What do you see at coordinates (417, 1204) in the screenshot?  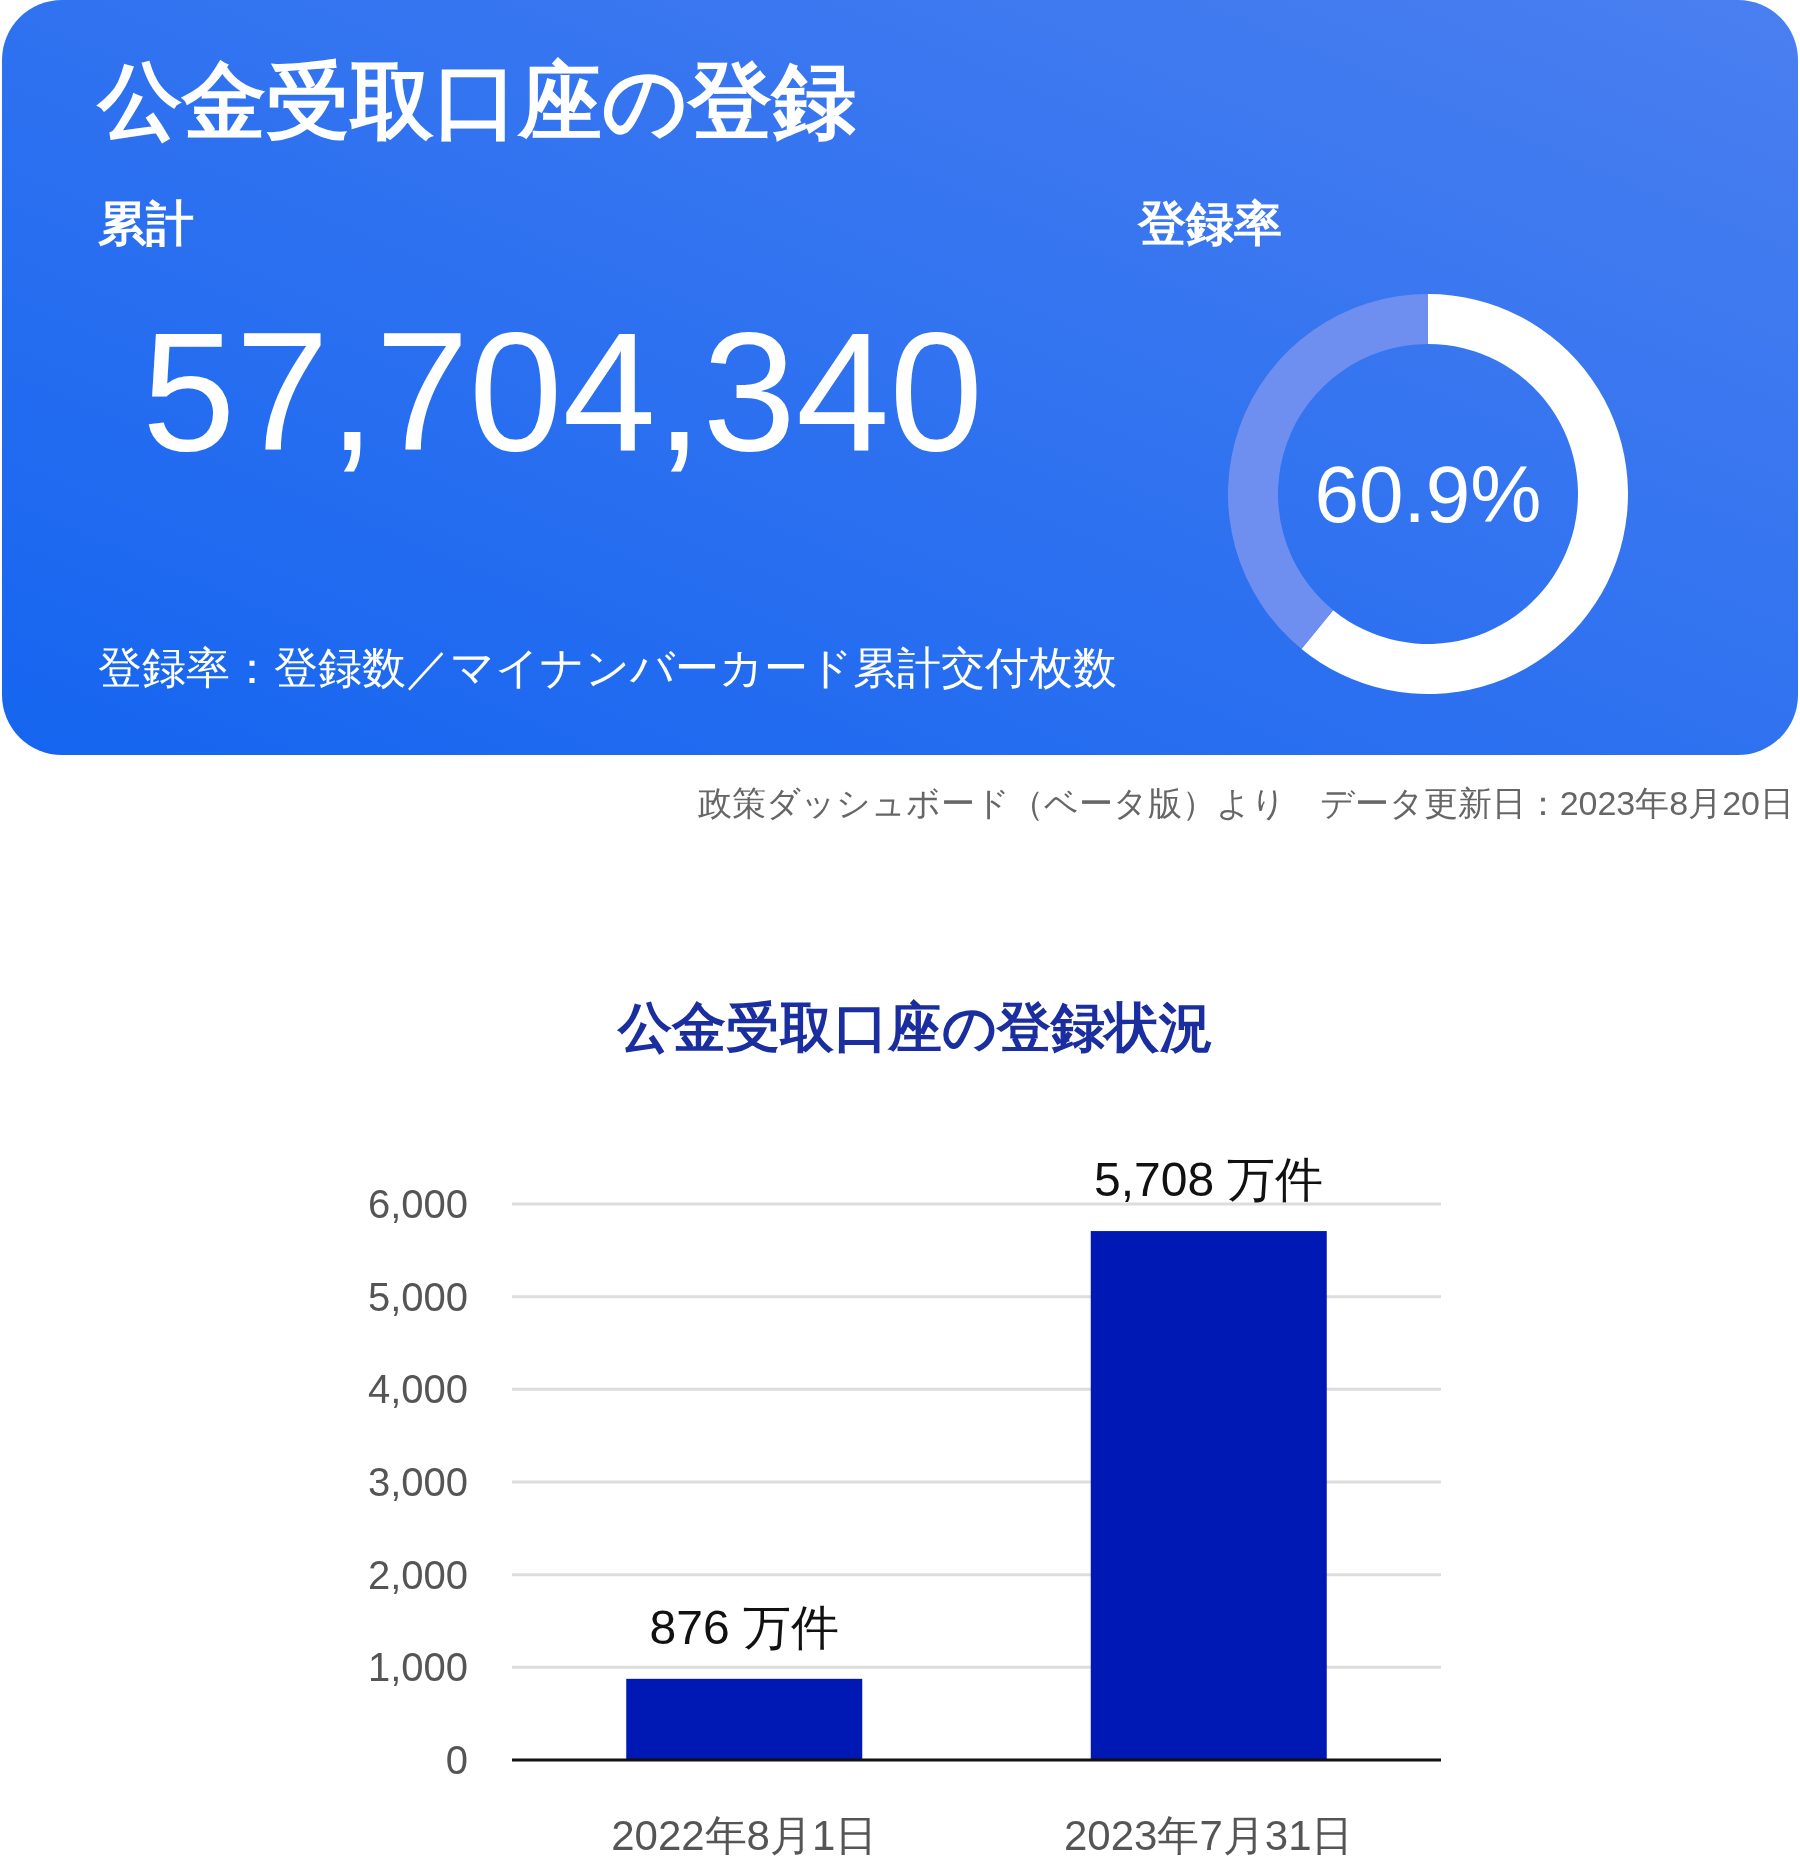 I see `y-tick-label: 6,000` at bounding box center [417, 1204].